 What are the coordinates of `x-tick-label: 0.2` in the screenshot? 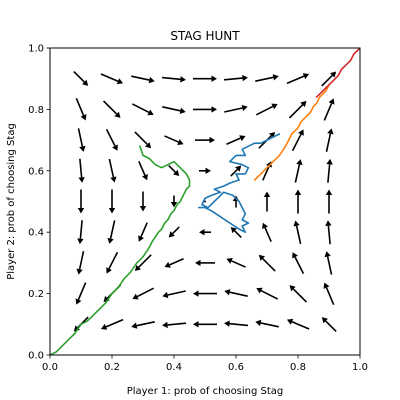 It's located at (112, 367).